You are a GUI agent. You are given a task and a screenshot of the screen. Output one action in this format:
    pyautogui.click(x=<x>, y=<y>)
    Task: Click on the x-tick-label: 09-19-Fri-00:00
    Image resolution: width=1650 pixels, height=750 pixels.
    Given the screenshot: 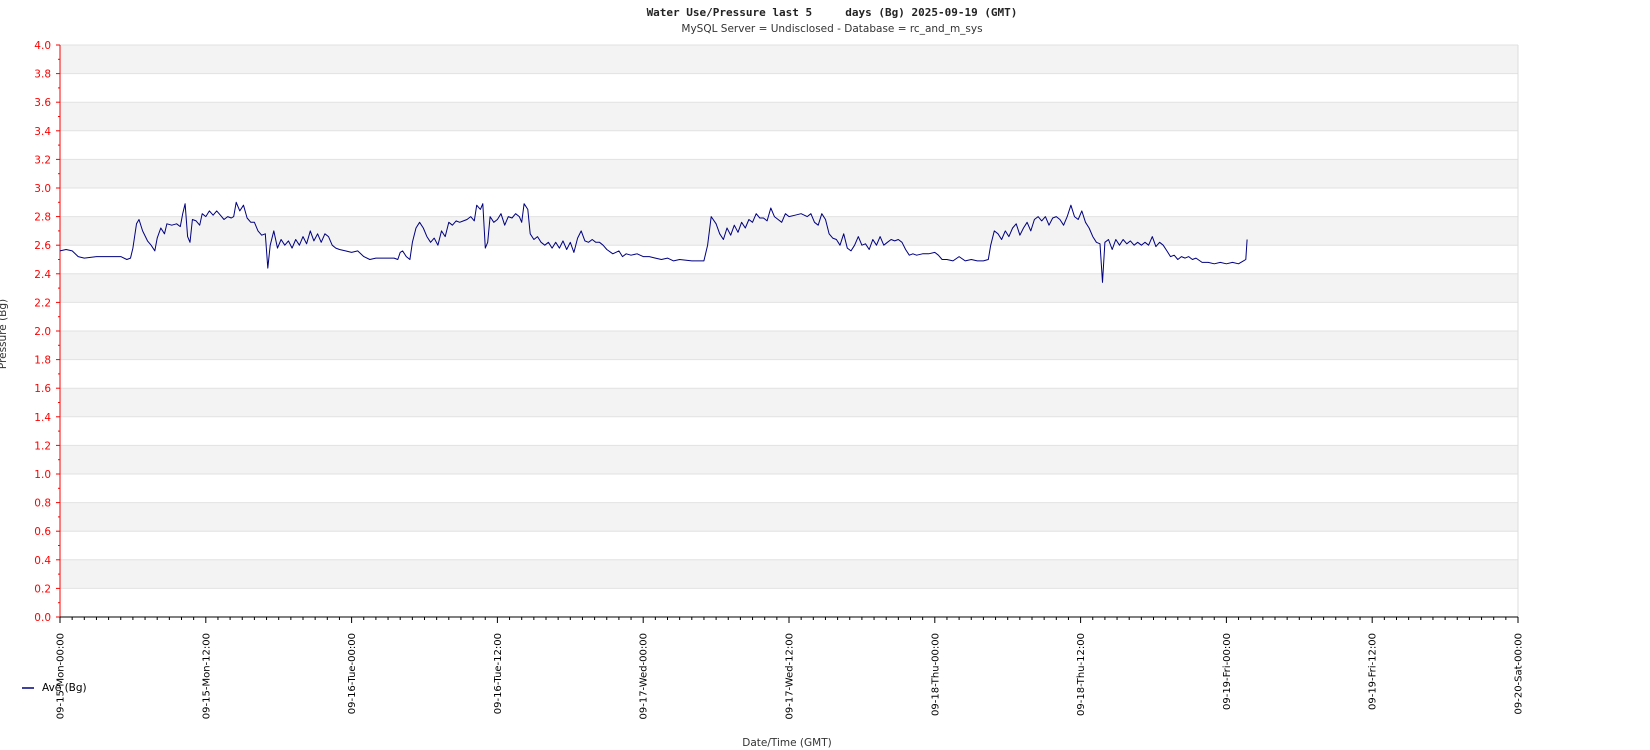 What is the action you would take?
    pyautogui.click(x=1227, y=671)
    